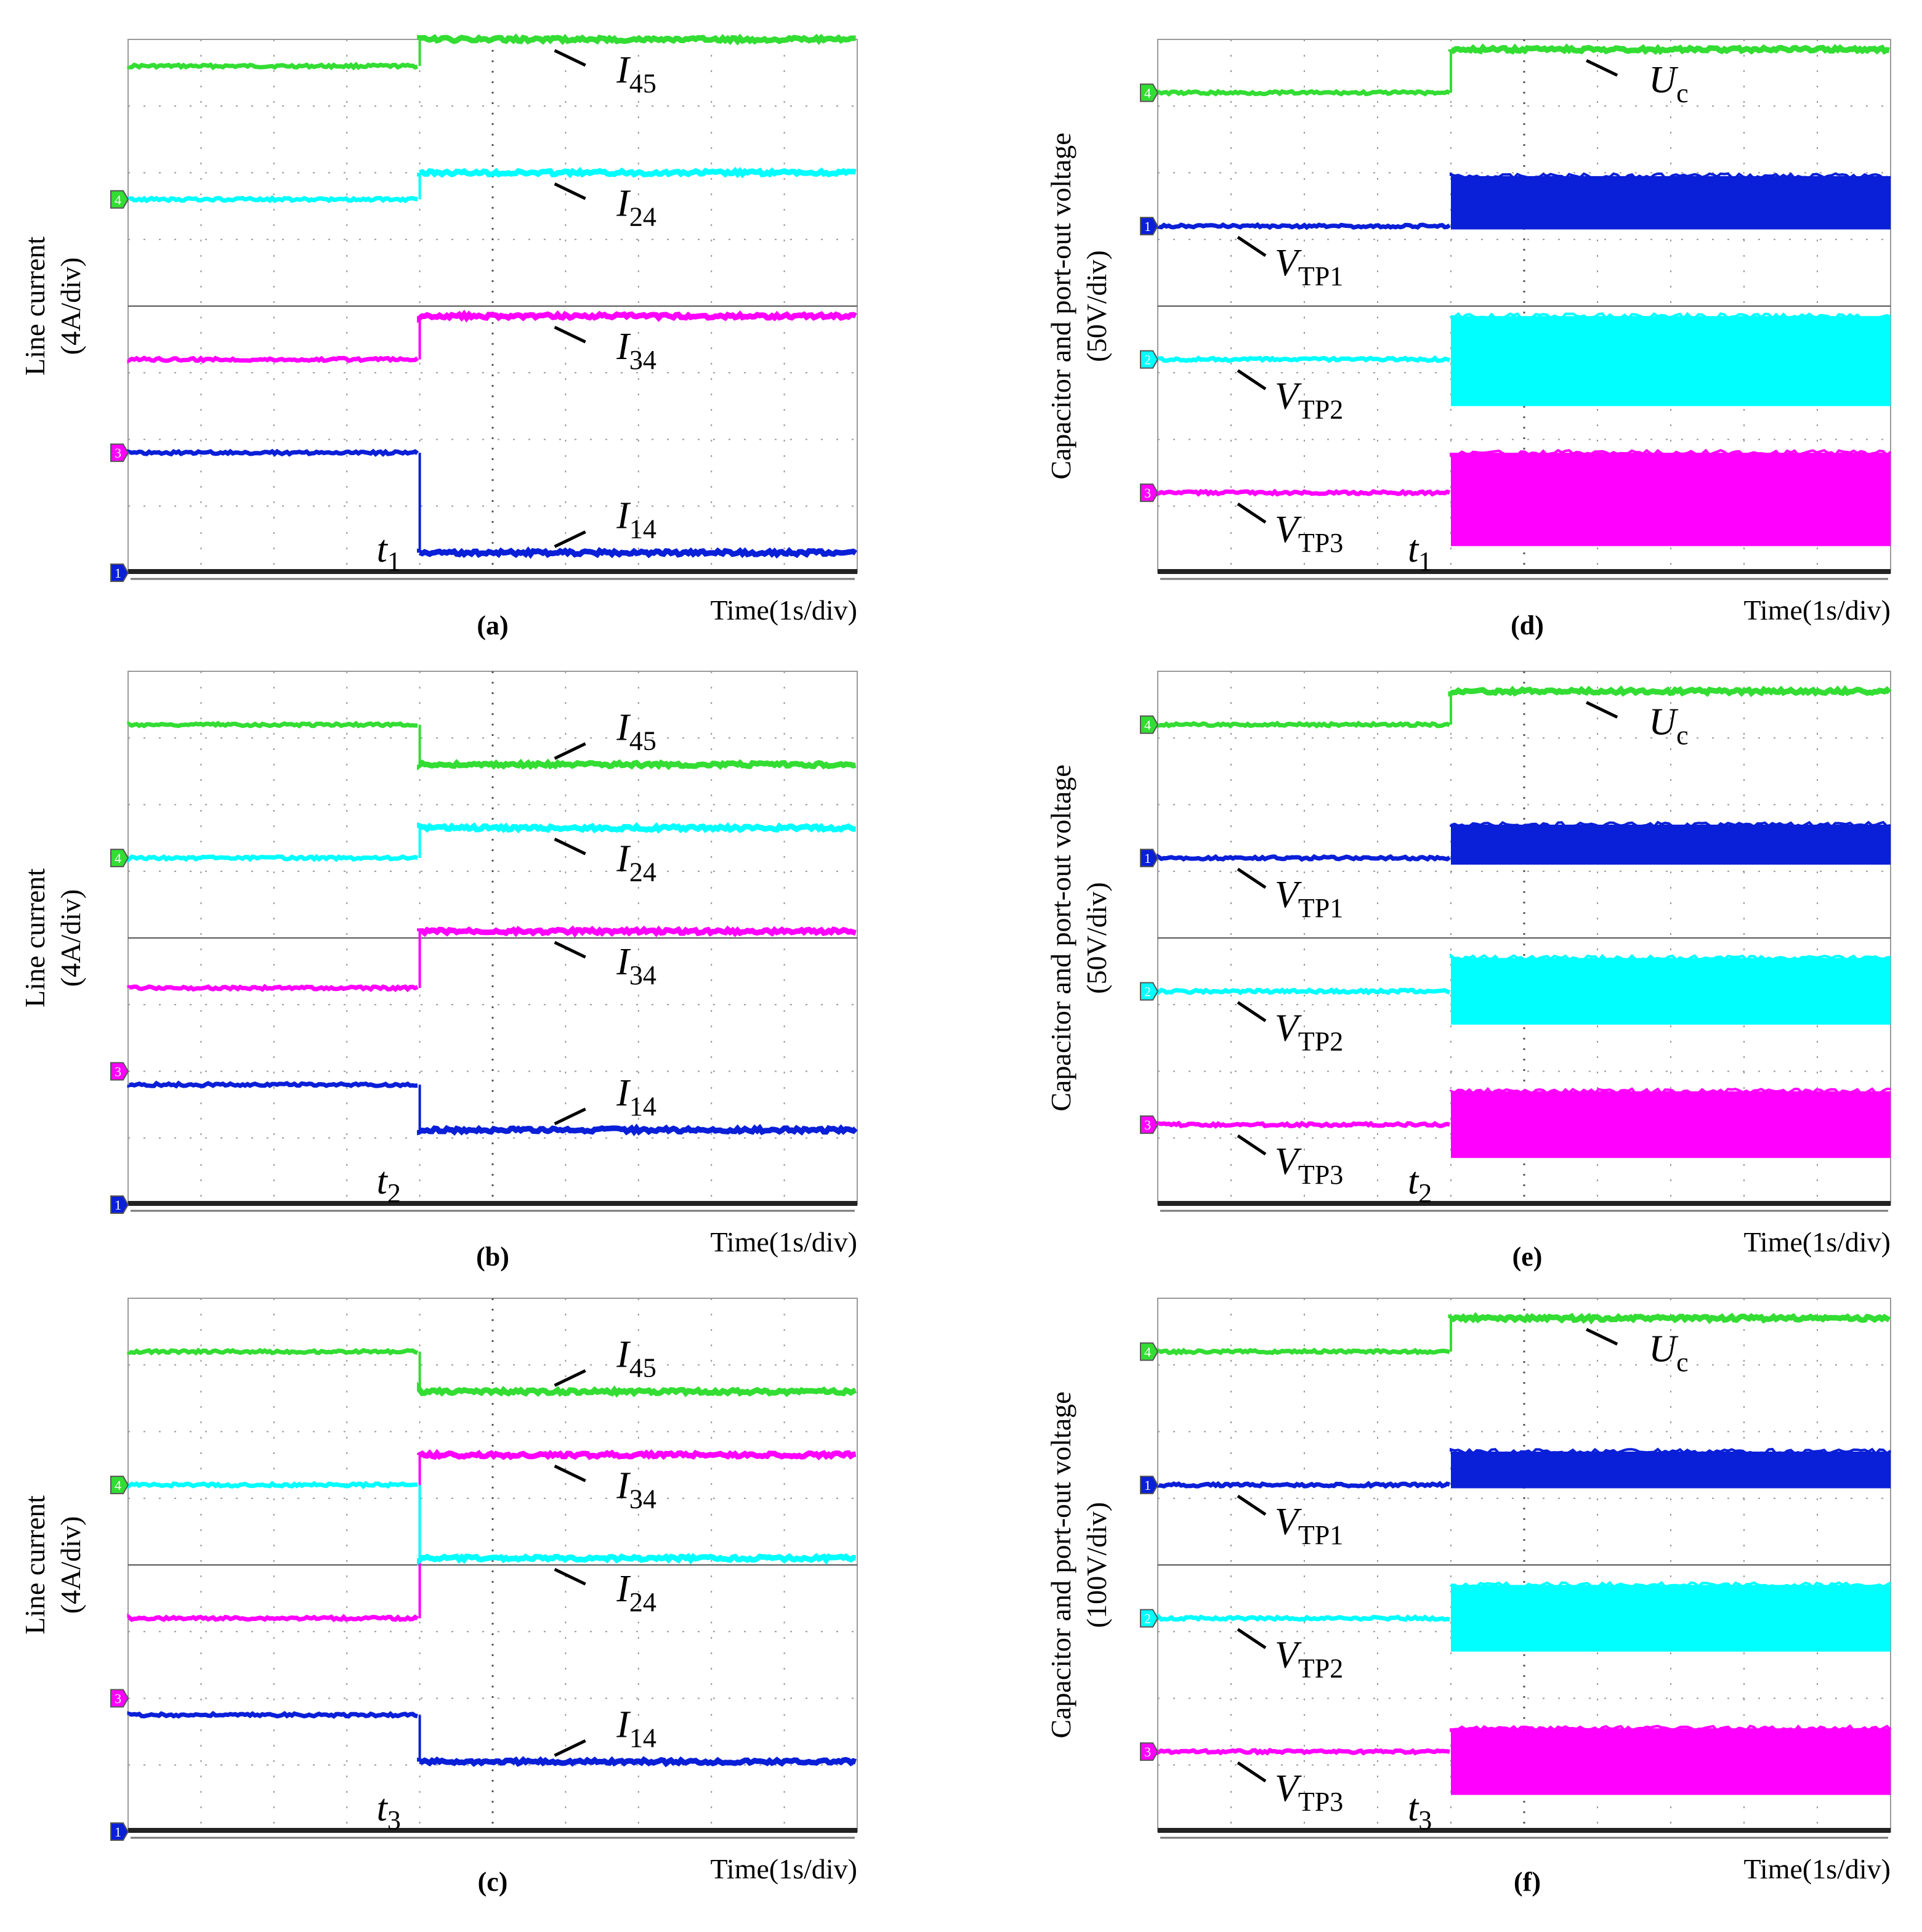 This screenshot has height=1932, width=1922. What do you see at coordinates (34, 306) in the screenshot?
I see `y-axis-label: Line current` at bounding box center [34, 306].